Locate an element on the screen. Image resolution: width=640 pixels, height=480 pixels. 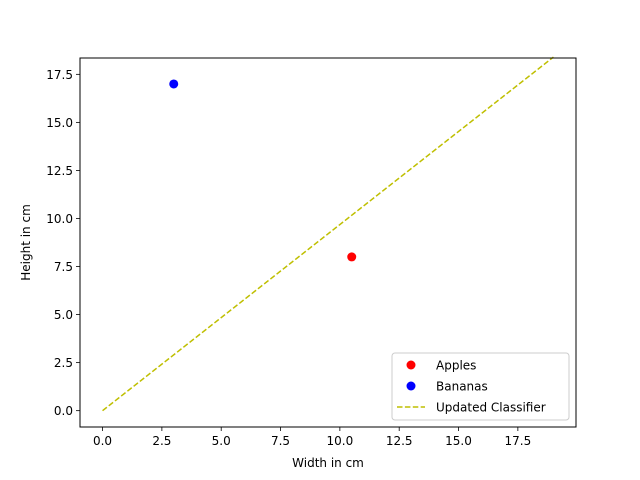
y-tick-label: 2.5 is located at coordinates (63, 363).